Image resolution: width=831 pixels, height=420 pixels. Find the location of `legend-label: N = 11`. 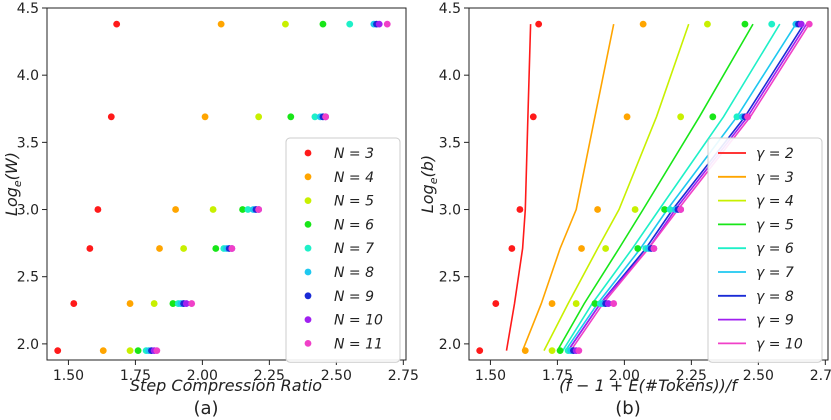

legend-label: N = 11 is located at coordinates (358, 344).